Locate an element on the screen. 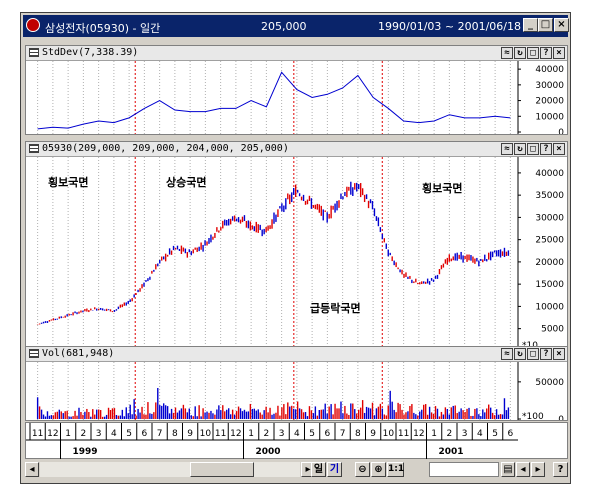  bottom-toolbar: ◂ ▸ 일 기 ⊖ ⊕ 1:1 ▤ ◂ ▸ ? is located at coordinates (296, 470).